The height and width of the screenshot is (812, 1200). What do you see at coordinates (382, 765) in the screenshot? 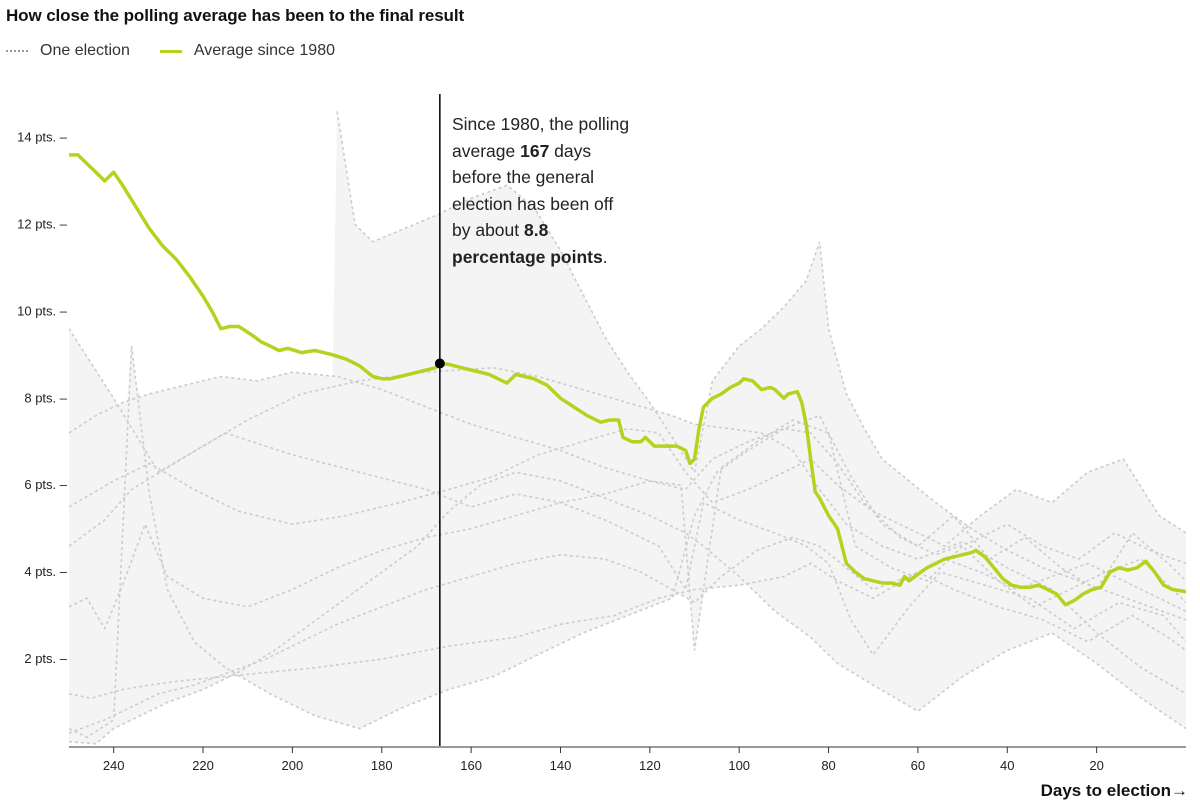
I see `x-tick-label: 180` at bounding box center [382, 765].